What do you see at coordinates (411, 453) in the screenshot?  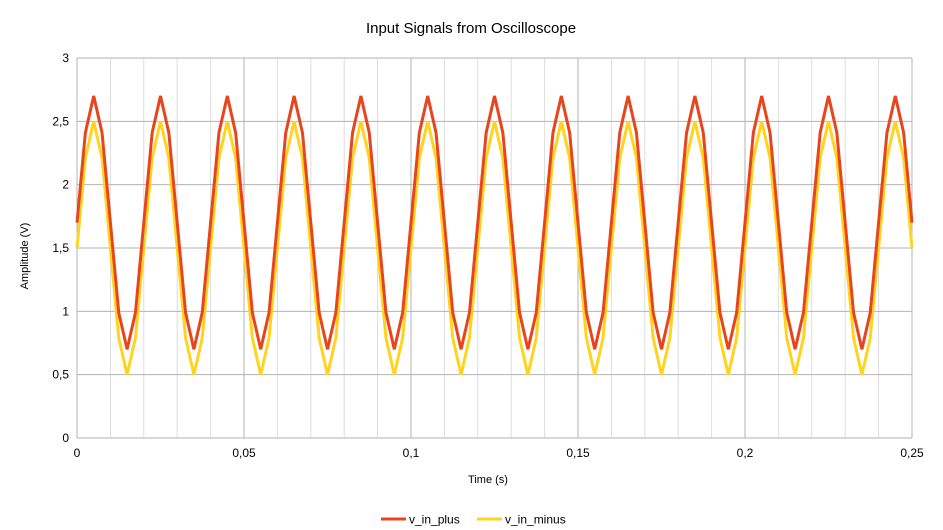 I see `x-tick-label: 0,1` at bounding box center [411, 453].